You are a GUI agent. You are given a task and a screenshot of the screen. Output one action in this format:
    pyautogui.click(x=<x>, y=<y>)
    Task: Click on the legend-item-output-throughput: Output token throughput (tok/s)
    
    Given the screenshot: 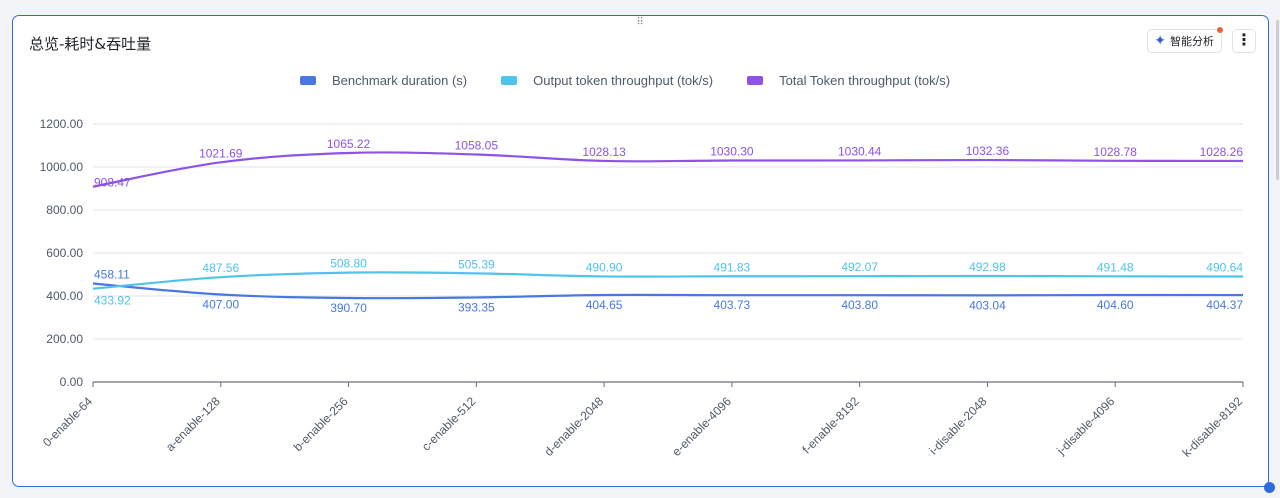 What is the action you would take?
    pyautogui.click(x=607, y=80)
    